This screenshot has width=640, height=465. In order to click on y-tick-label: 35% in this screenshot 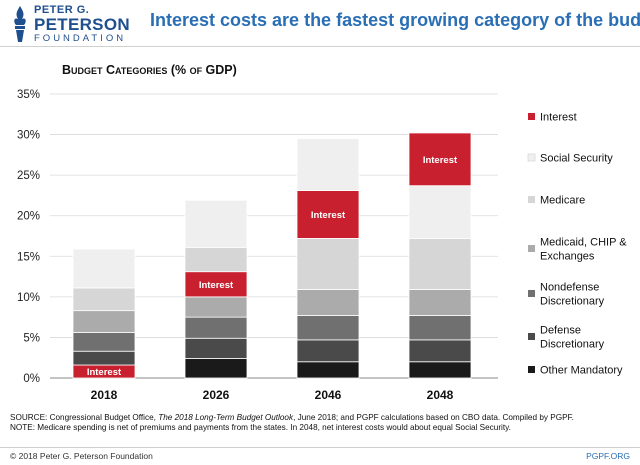, I will do `click(28, 95)`.